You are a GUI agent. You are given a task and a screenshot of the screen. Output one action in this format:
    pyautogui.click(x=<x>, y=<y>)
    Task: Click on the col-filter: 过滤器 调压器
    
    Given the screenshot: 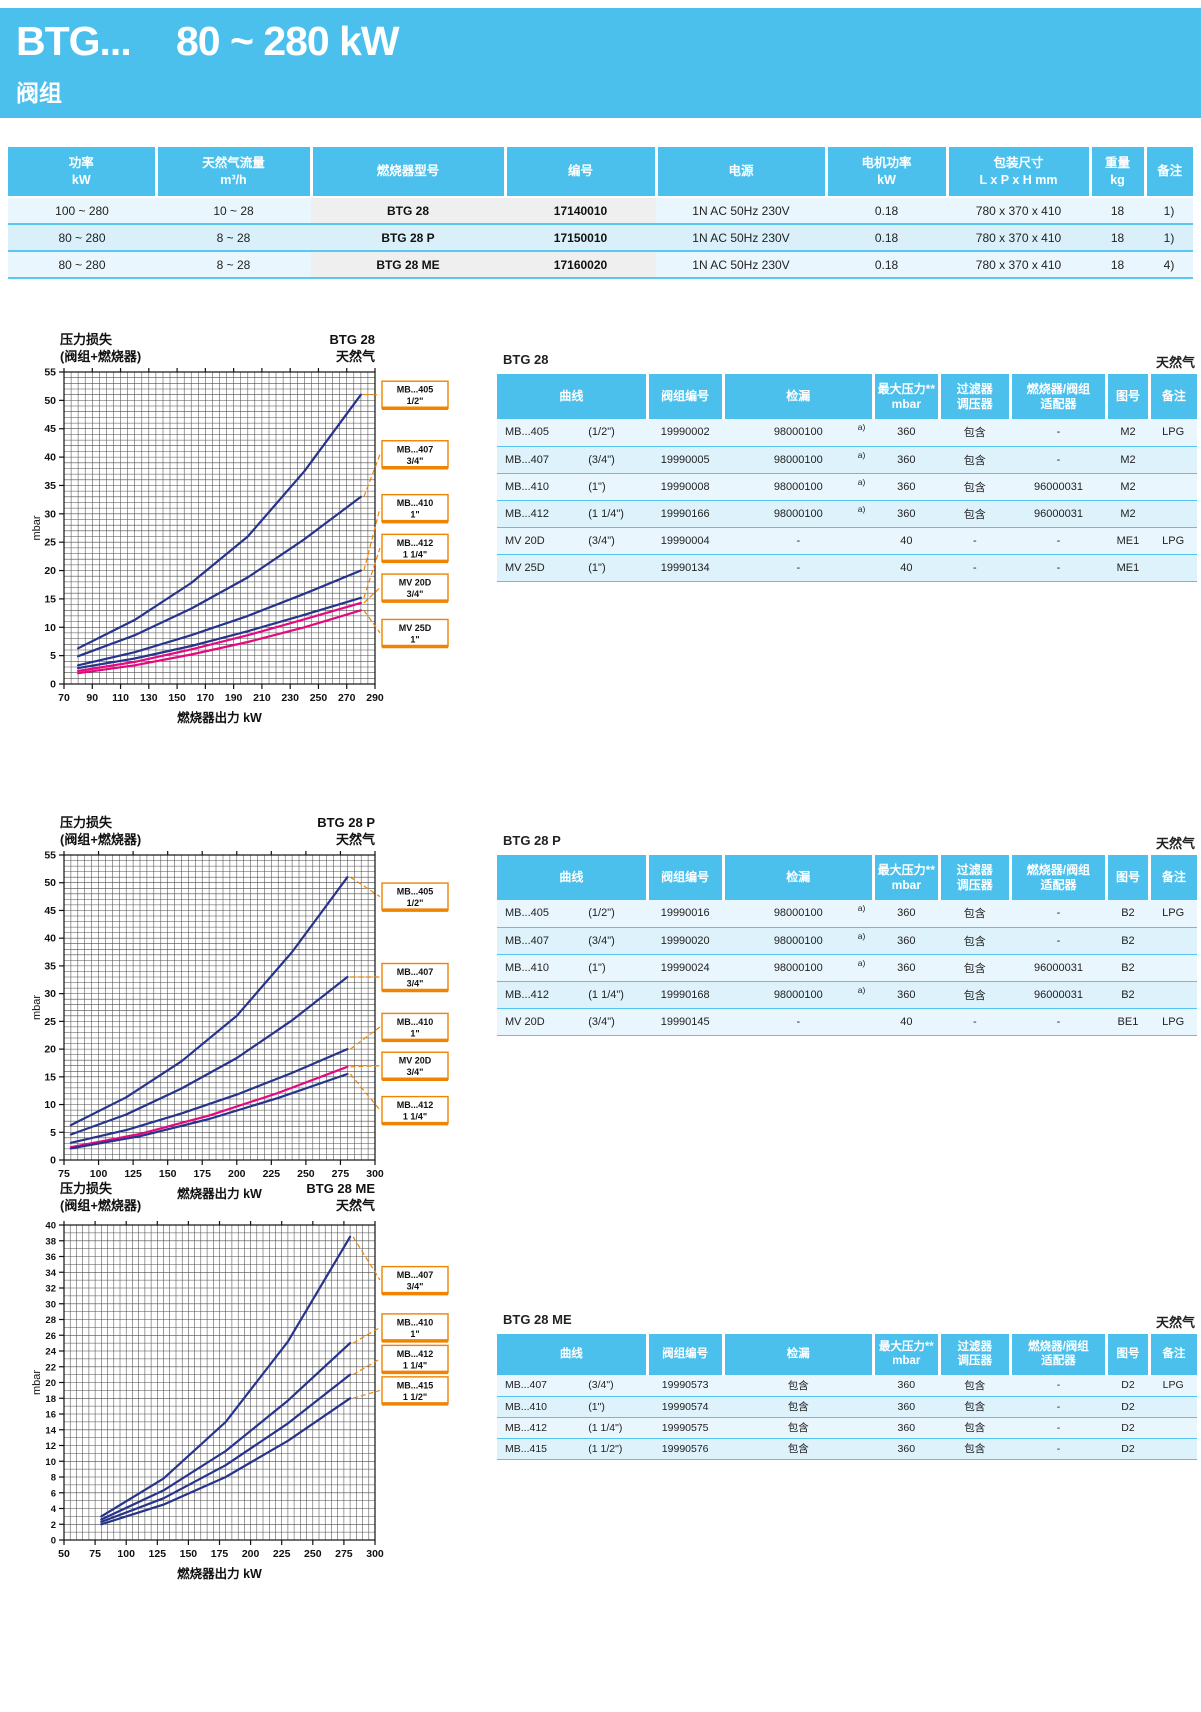 What is the action you would take?
    pyautogui.click(x=974, y=877)
    